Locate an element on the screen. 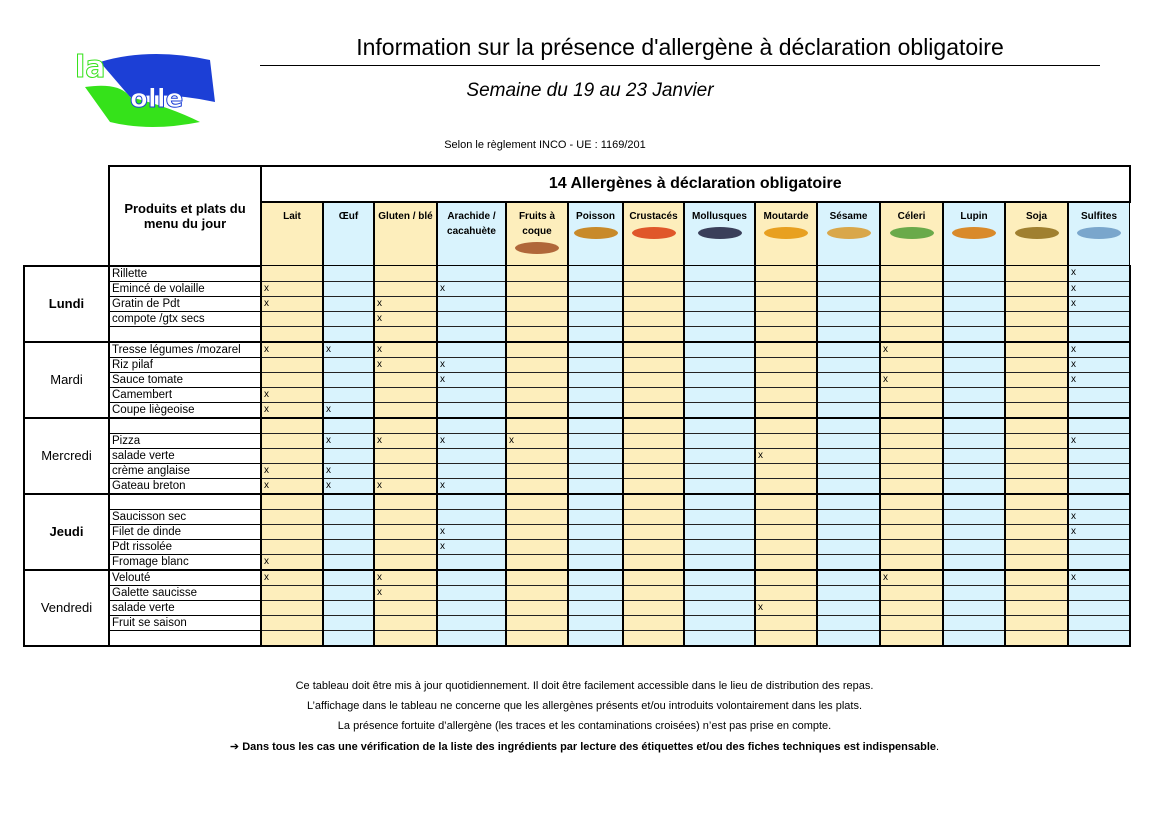  day-label: Mardi is located at coordinates (66, 379).